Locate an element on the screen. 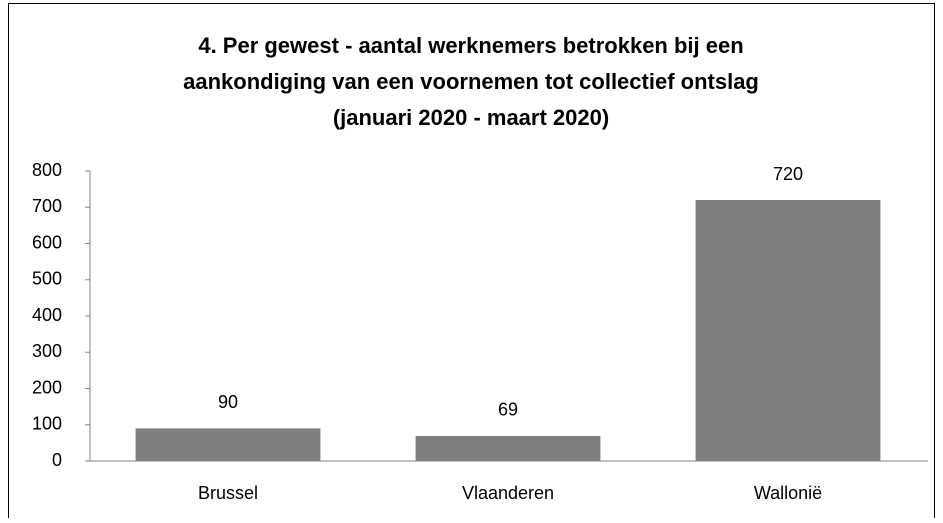 The width and height of the screenshot is (943, 523). y-tick-label: 200 is located at coordinates (47, 387).